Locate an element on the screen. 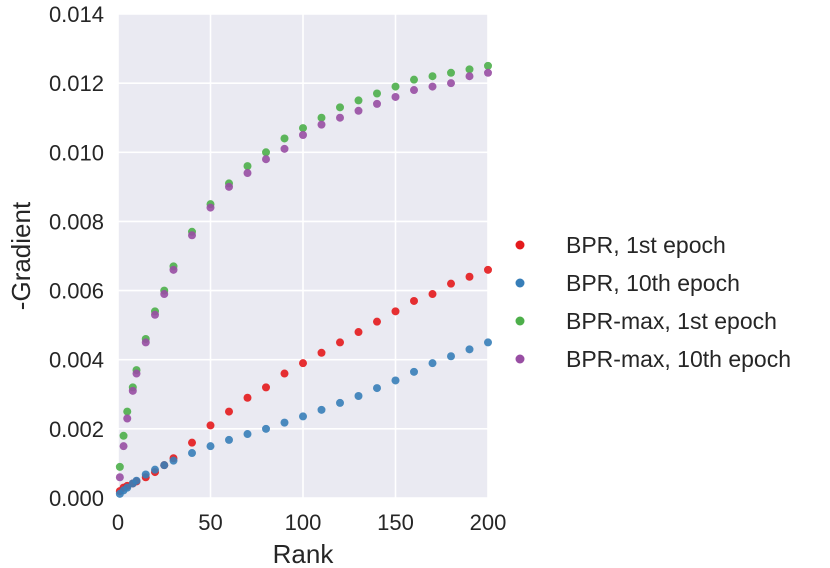 Image resolution: width=830 pixels, height=568 pixels. y-tick-label: 0.012 is located at coordinates (76, 83).